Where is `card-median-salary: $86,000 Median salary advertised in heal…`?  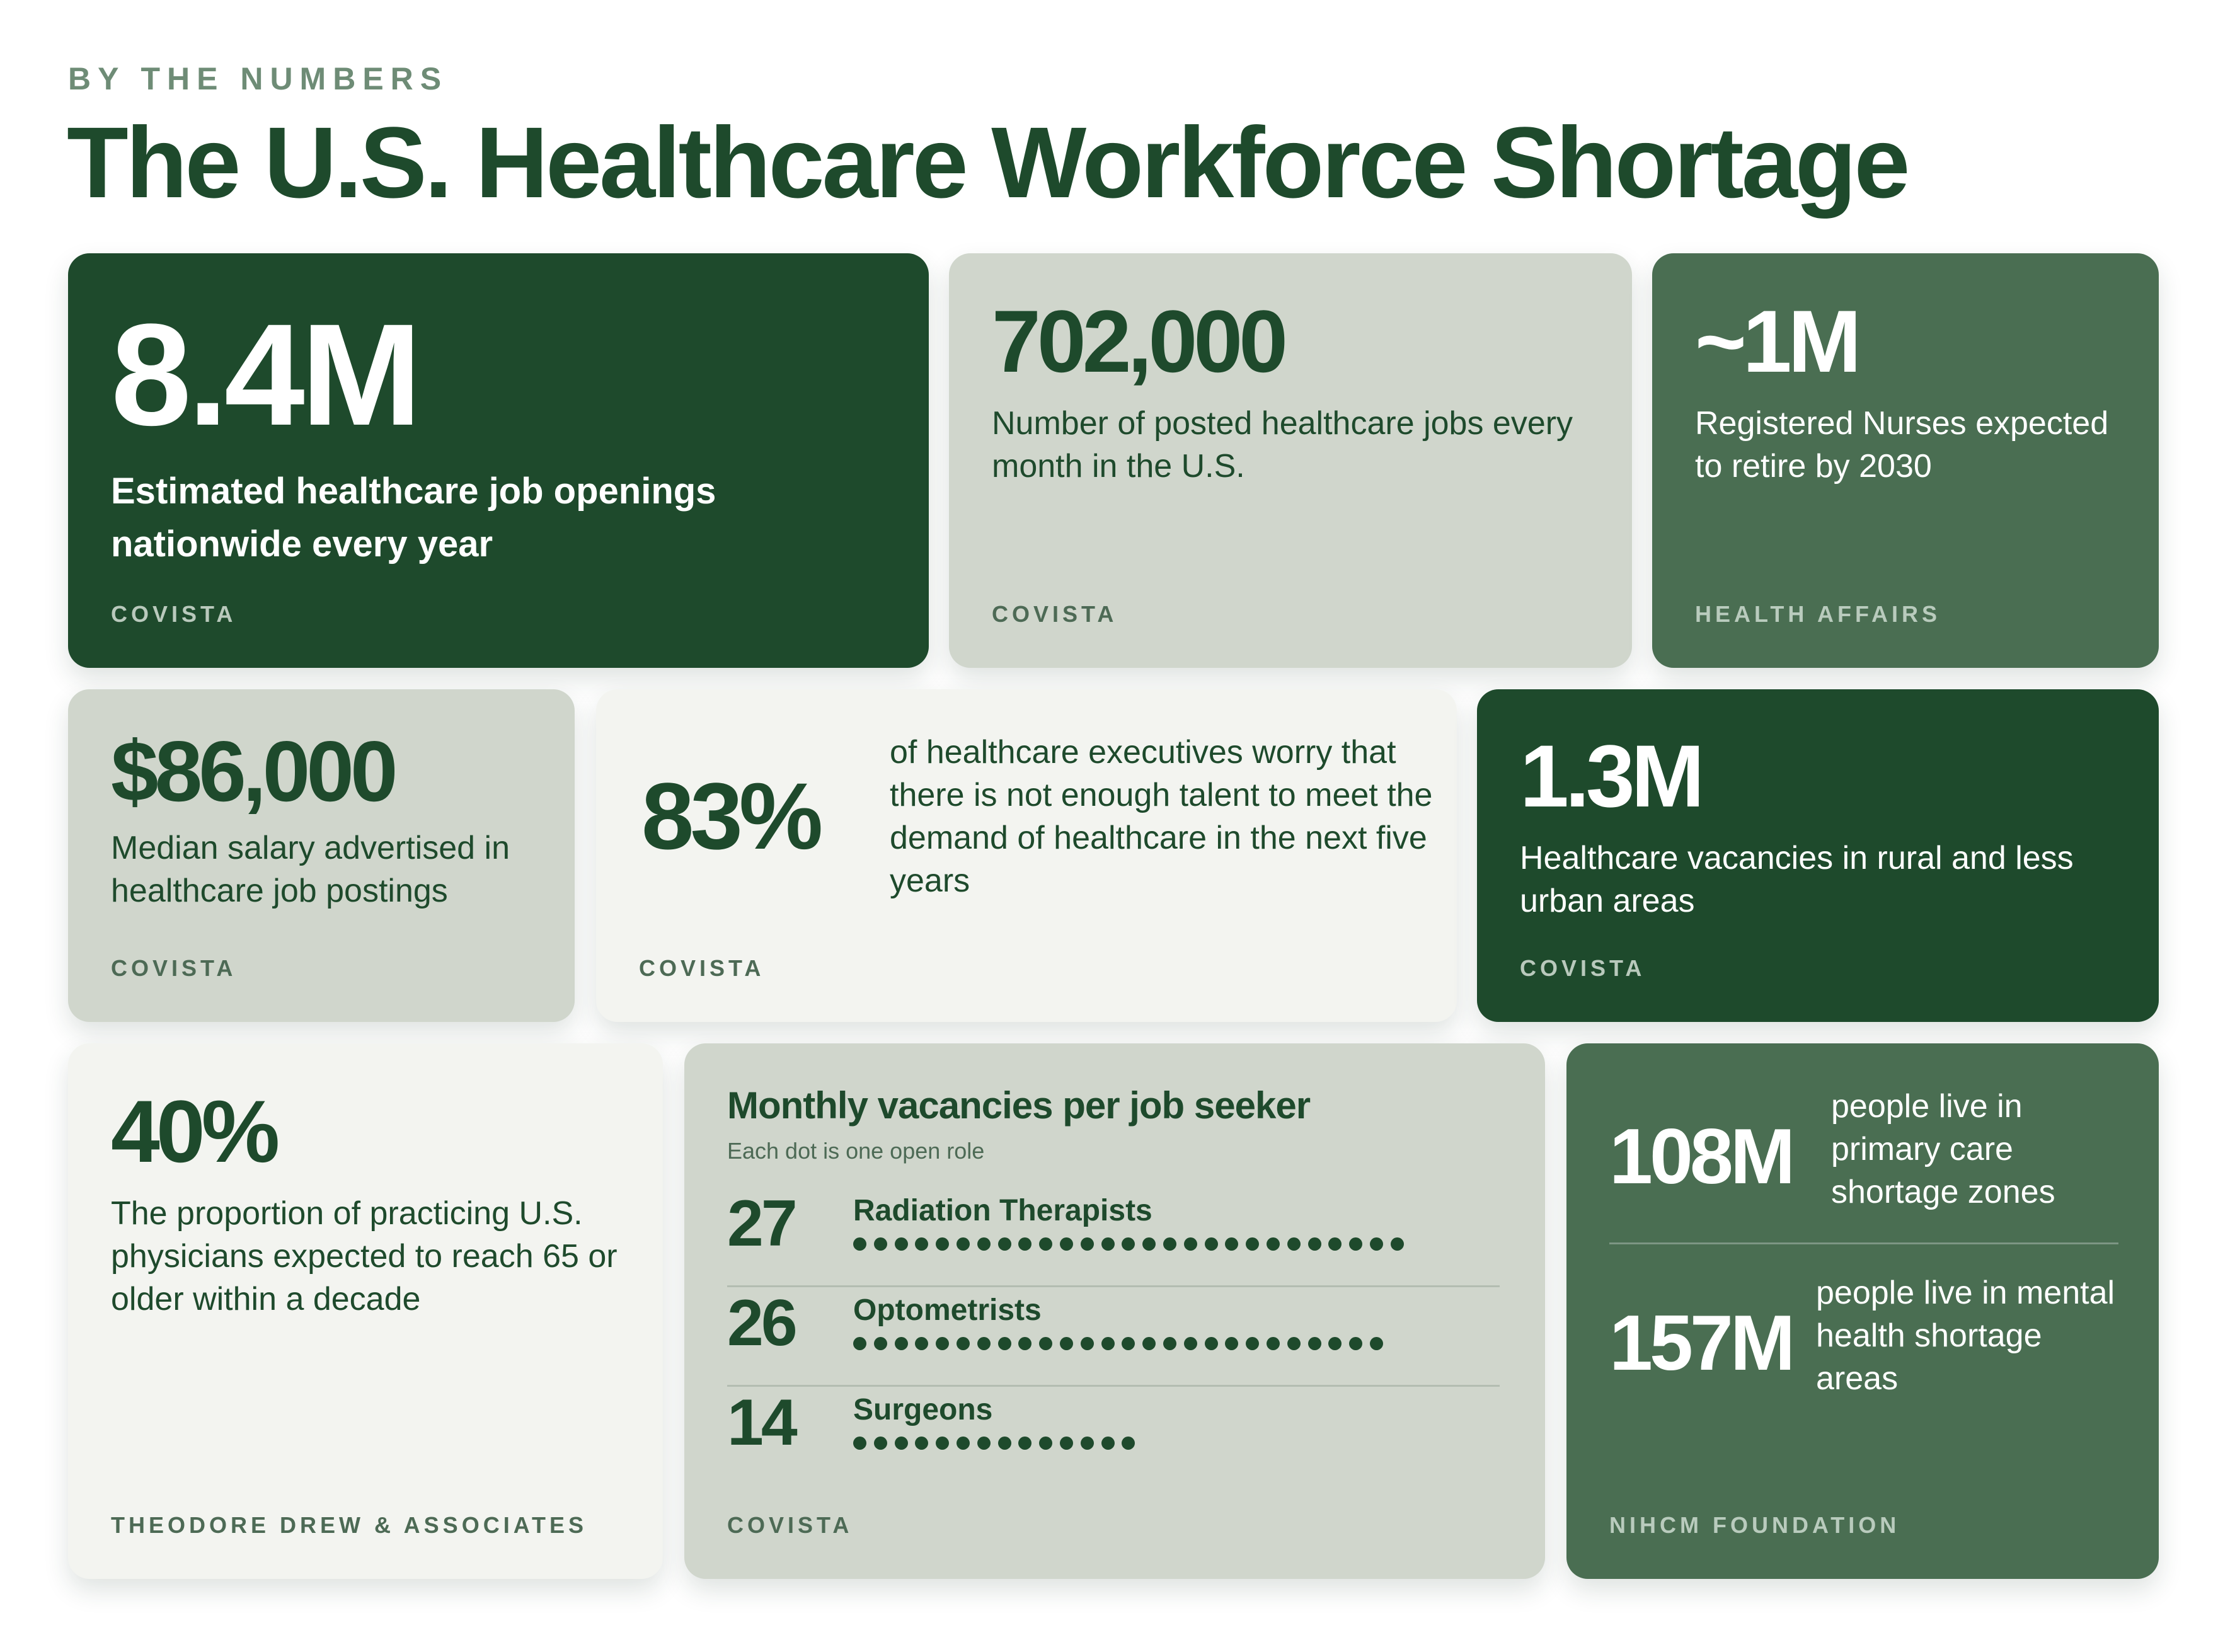 card-median-salary: $86,000 Median salary advertised in heal… is located at coordinates (321, 855).